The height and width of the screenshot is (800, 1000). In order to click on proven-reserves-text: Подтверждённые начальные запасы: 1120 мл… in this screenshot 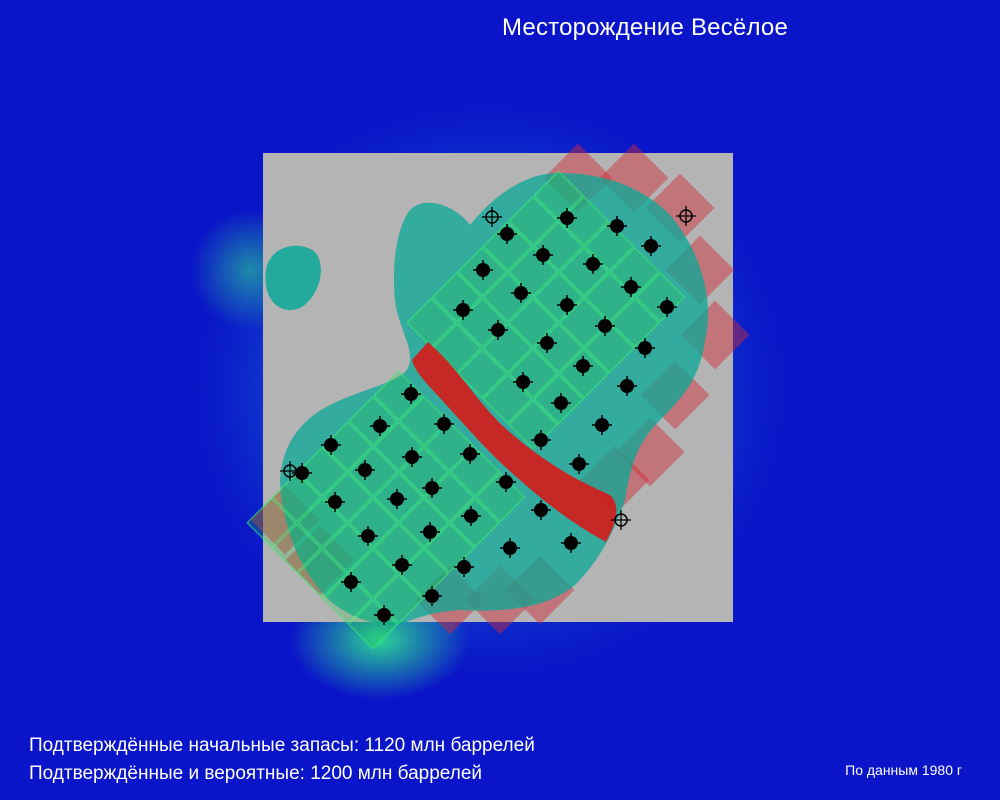, I will do `click(282, 745)`.